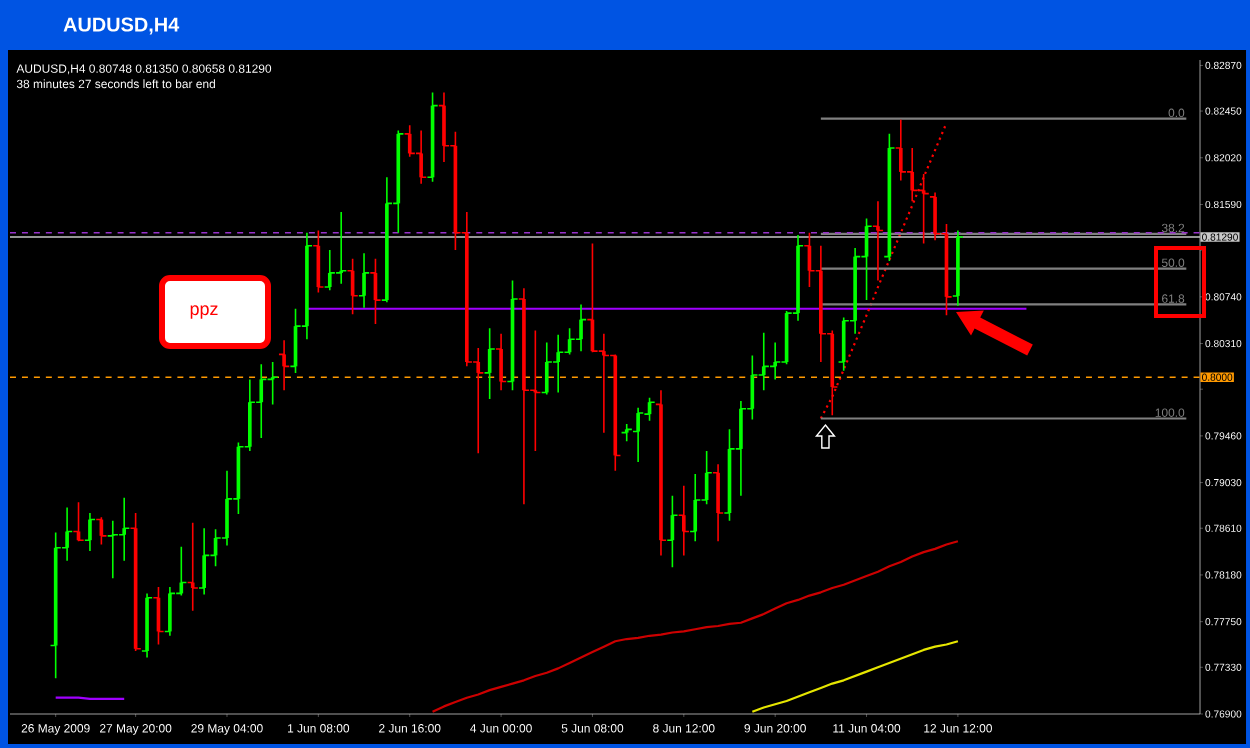  Describe the element at coordinates (121, 26) in the screenshot. I see `chart-title: AUDUSD,H4` at that location.